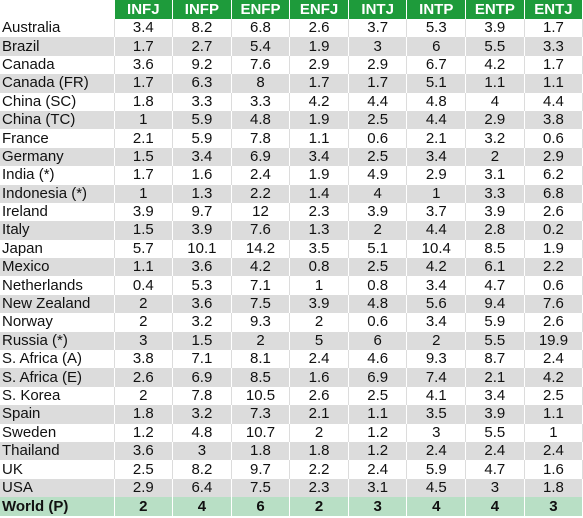 The width and height of the screenshot is (583, 518). What do you see at coordinates (261, 9) in the screenshot?
I see `column-header: ENFP` at bounding box center [261, 9].